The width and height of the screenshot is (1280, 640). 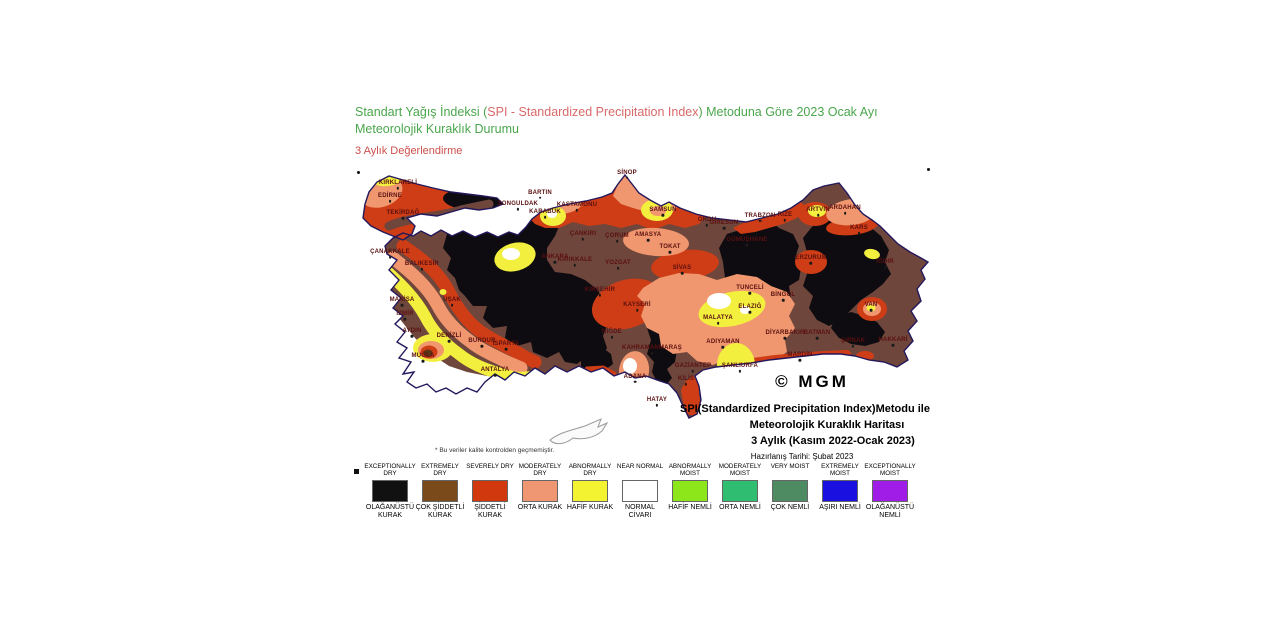 I want to click on region-moderately-dry-west-band, so click(x=457, y=313).